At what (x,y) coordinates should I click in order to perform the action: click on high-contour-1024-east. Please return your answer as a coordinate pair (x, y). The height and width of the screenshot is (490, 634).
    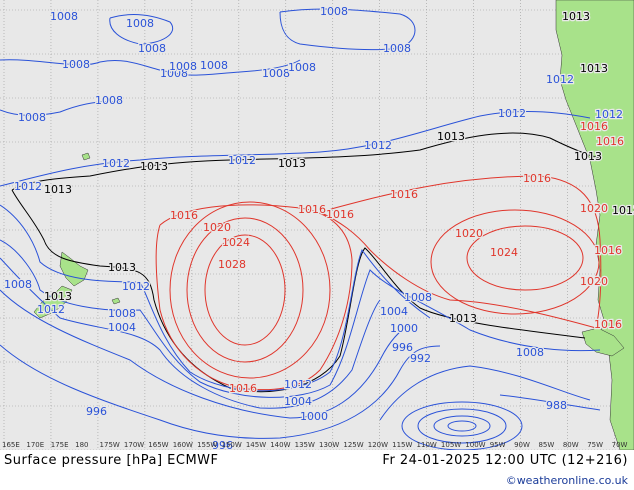
    Looking at the image, I should click on (525, 258).